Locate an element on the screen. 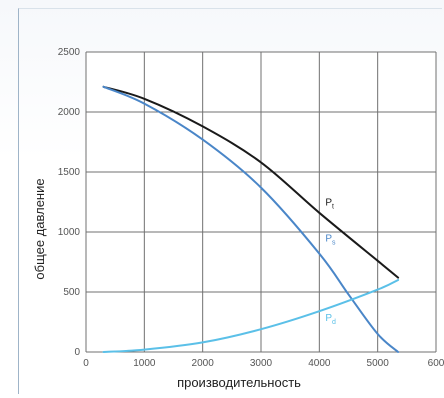 This screenshot has width=444, height=398. x-tick-label: 1000 is located at coordinates (144, 363).